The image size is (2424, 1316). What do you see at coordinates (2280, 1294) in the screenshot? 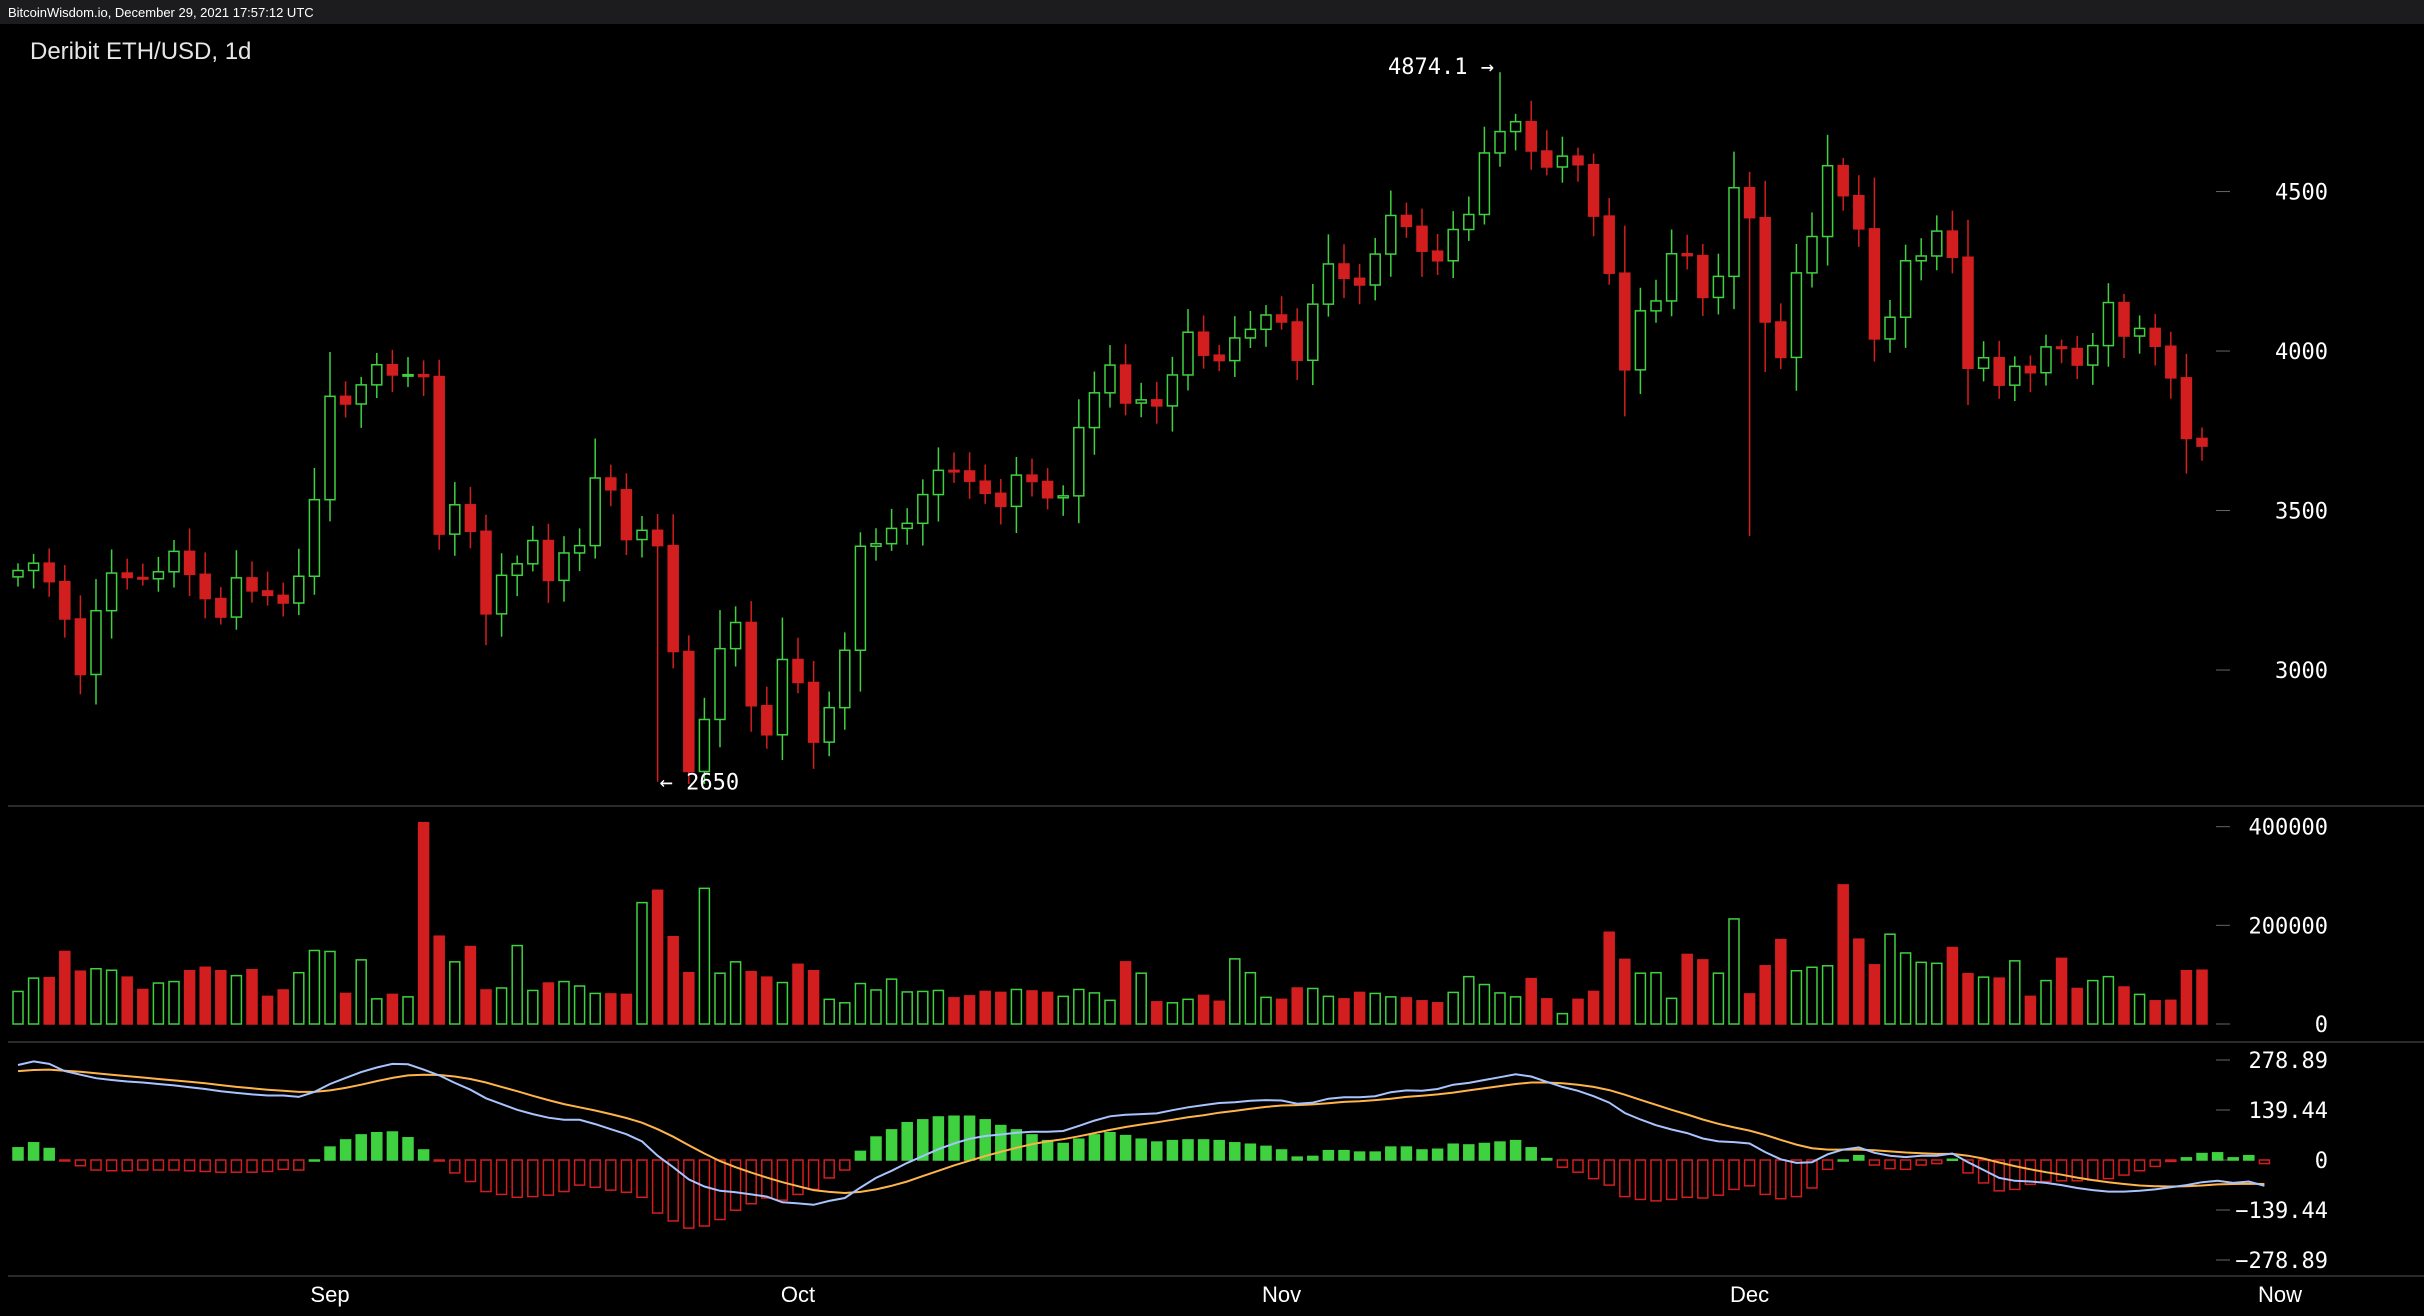
I see `x-tick-label: Now` at bounding box center [2280, 1294].